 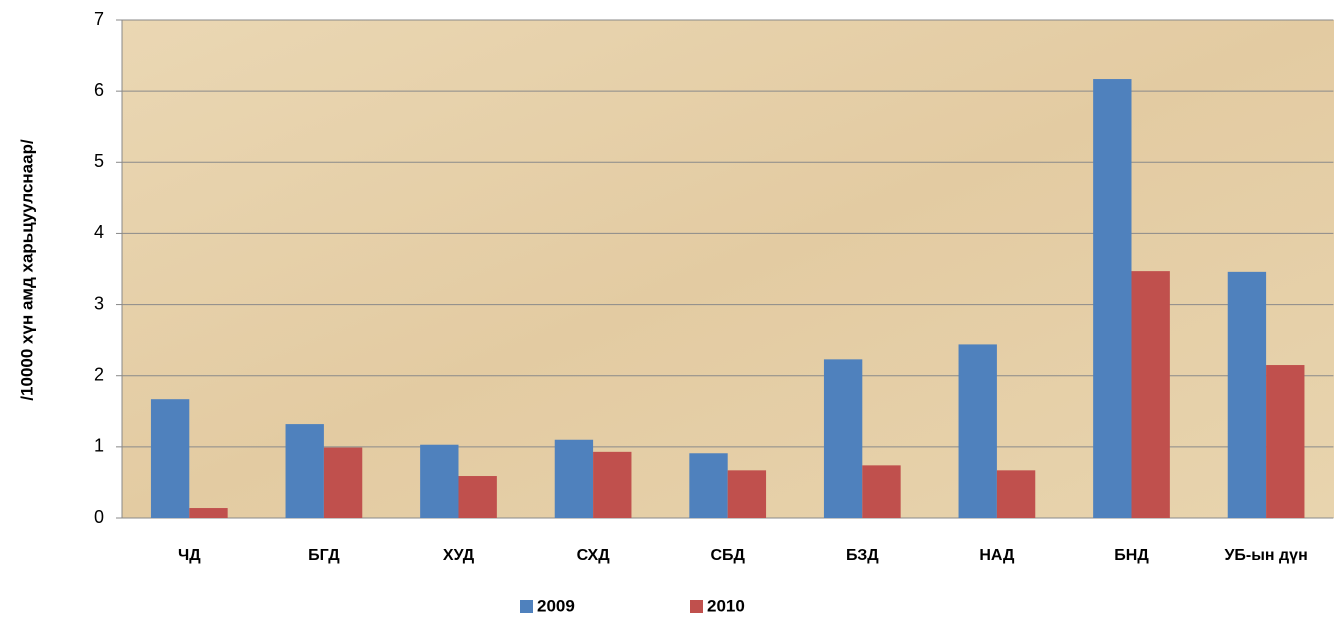 What do you see at coordinates (99, 303) in the screenshot?
I see `y-tick-label: 3` at bounding box center [99, 303].